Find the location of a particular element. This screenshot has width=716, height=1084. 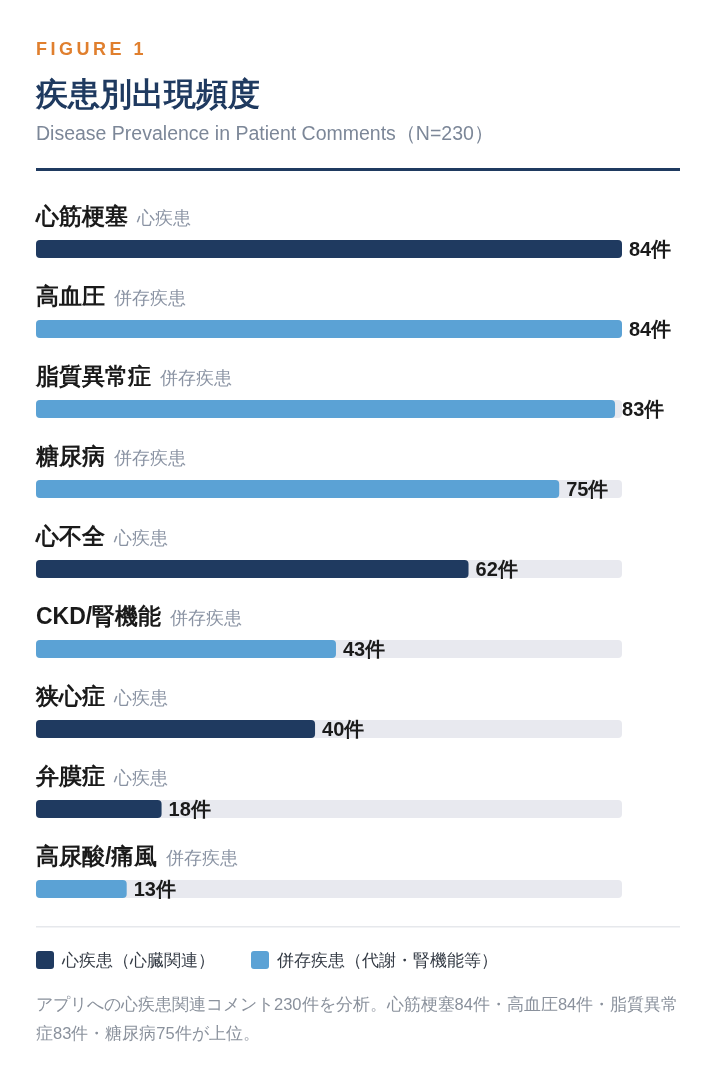

data-label: 13件 is located at coordinates (154, 889).